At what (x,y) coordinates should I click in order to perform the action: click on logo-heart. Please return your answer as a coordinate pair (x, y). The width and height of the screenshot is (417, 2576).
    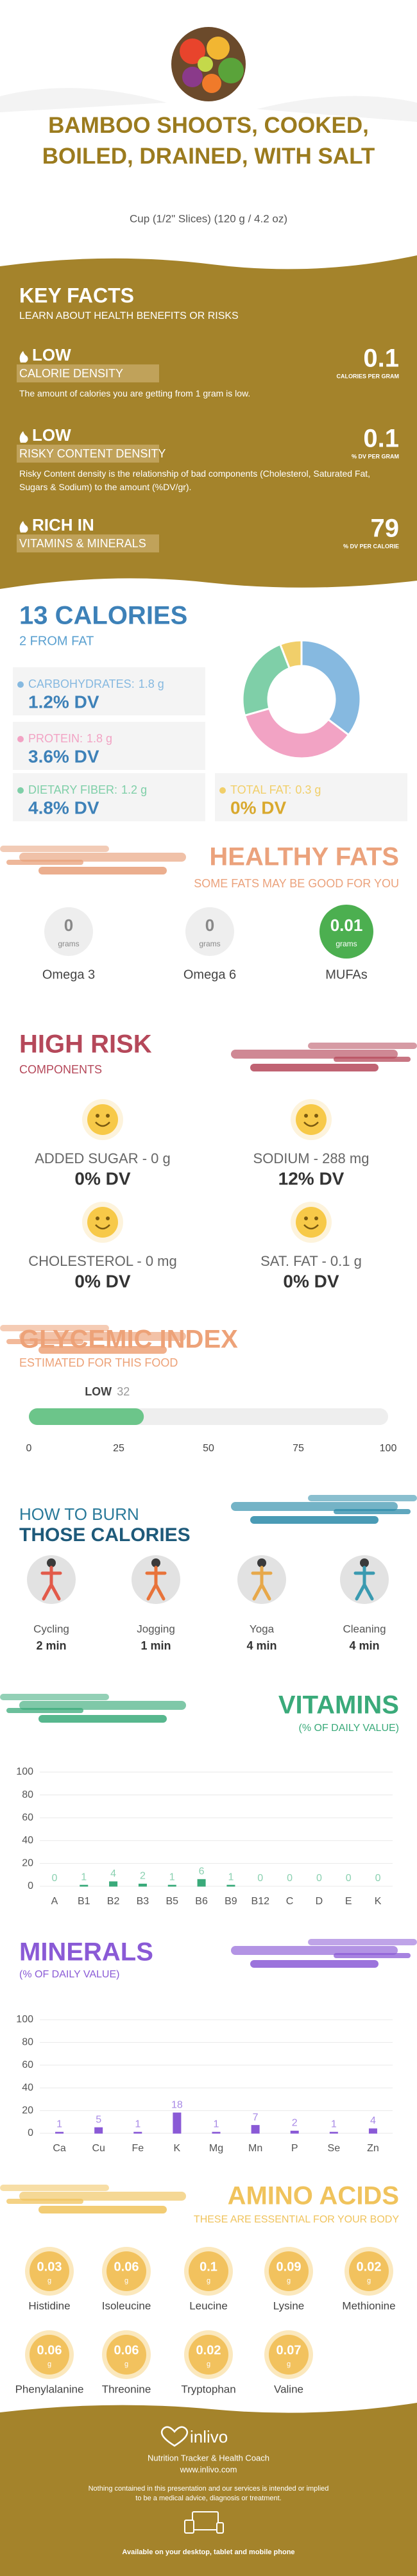
    Looking at the image, I should click on (174, 2436).